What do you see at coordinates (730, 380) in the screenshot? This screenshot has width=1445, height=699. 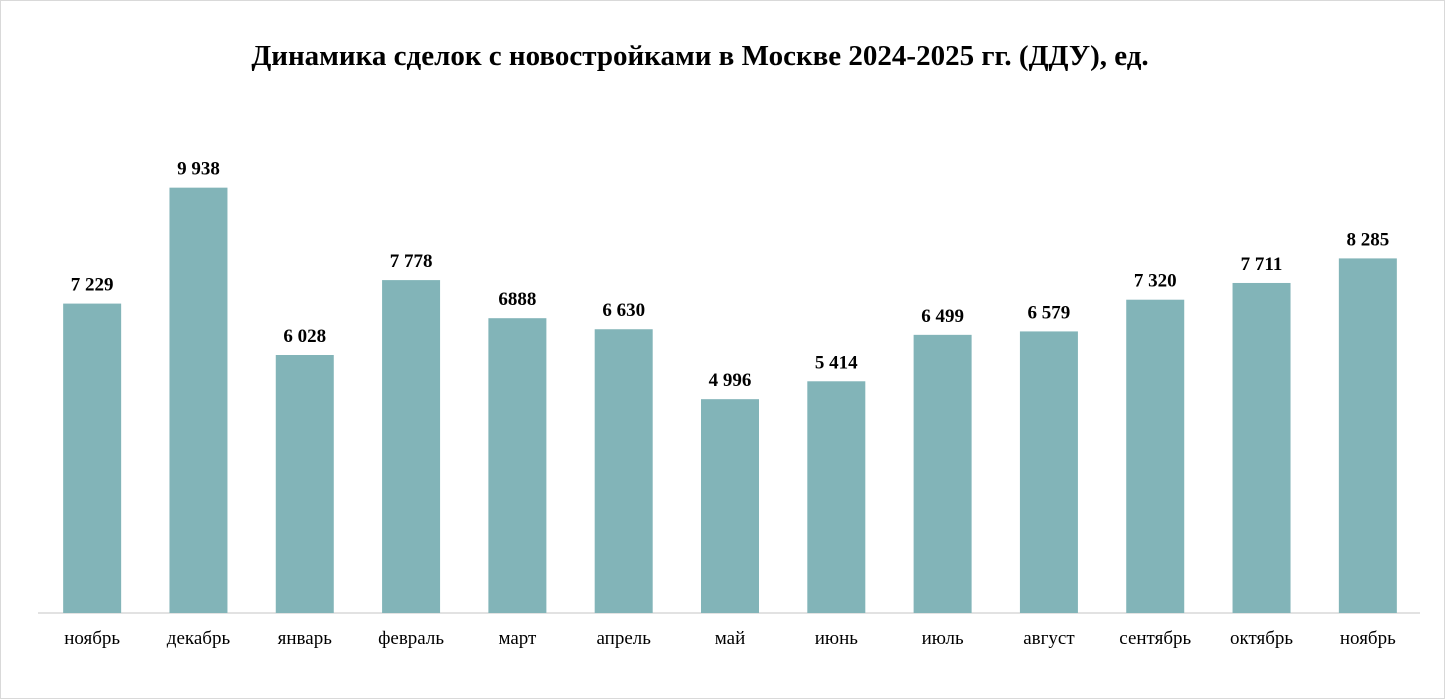 I see `data-label-7: 4 996` at bounding box center [730, 380].